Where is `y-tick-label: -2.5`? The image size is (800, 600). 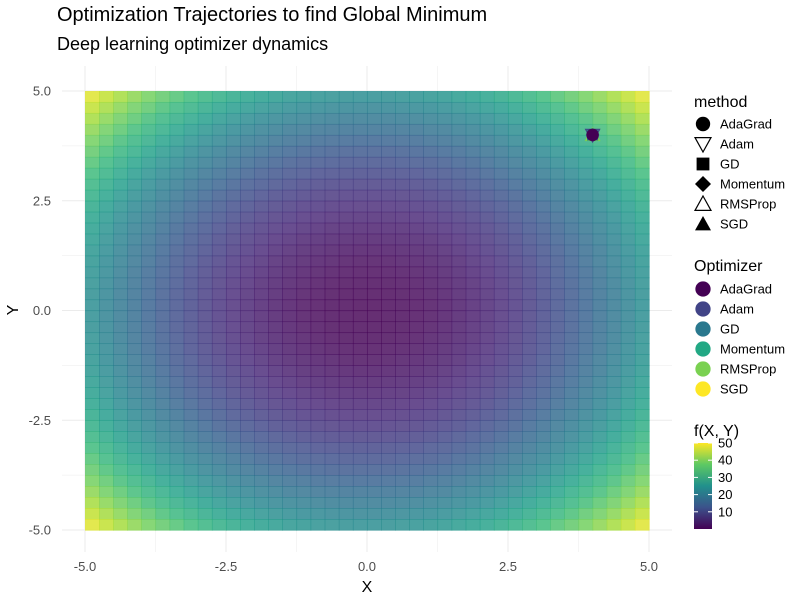 y-tick-label: -2.5 is located at coordinates (40, 420).